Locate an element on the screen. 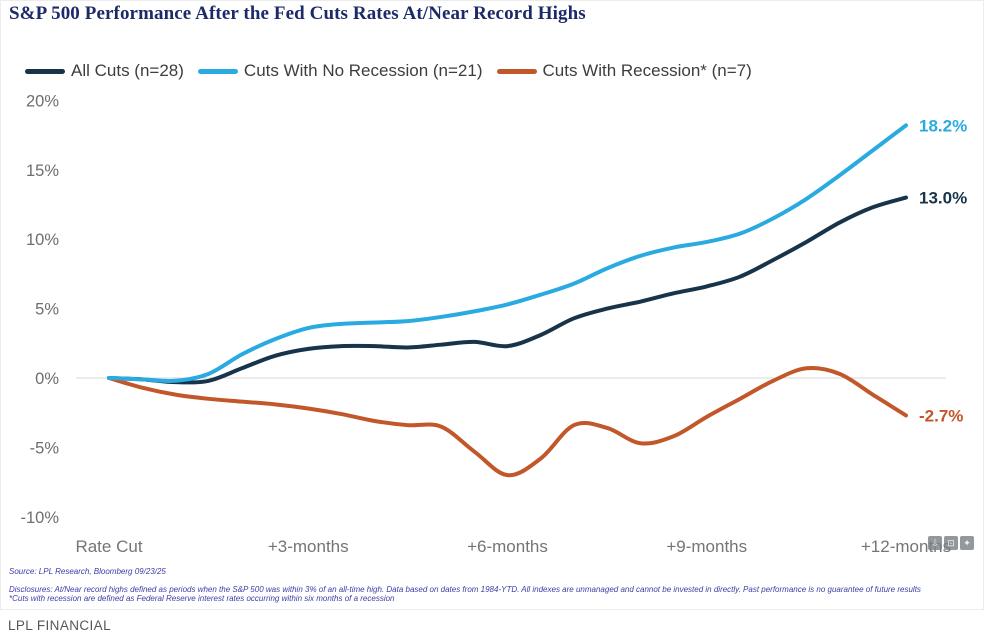  download-icon: ⇩ is located at coordinates (935, 543).